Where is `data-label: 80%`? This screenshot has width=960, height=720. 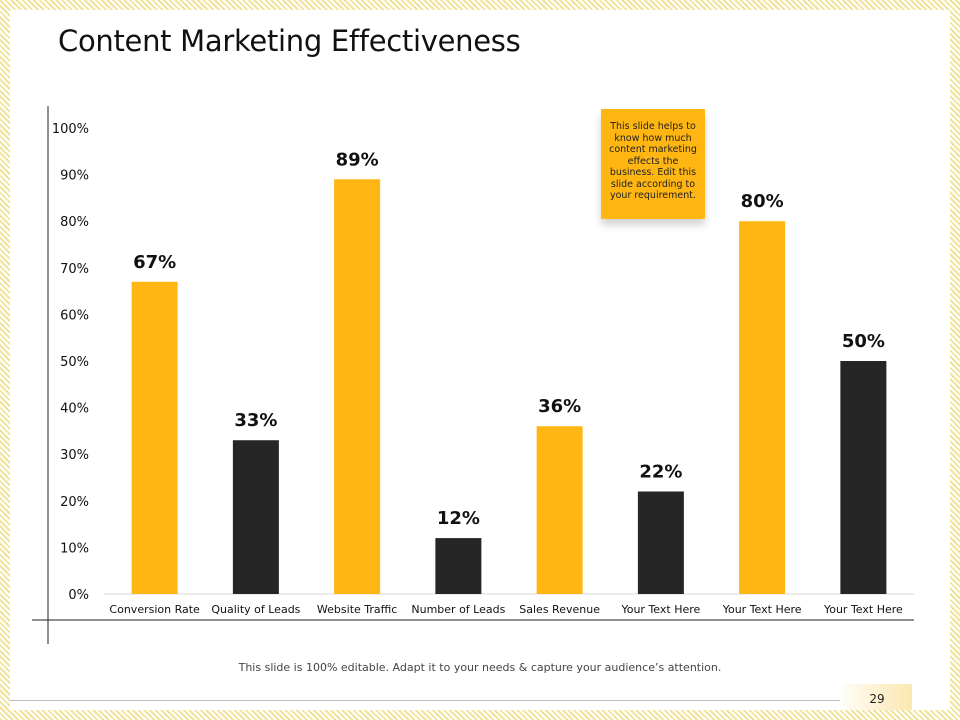
data-label: 80% is located at coordinates (762, 201).